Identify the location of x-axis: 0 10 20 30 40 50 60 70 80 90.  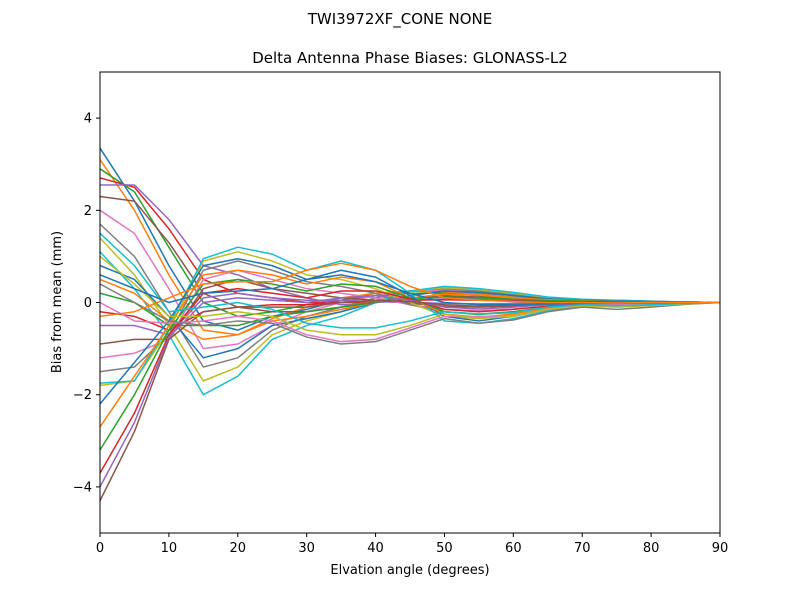
(412, 544).